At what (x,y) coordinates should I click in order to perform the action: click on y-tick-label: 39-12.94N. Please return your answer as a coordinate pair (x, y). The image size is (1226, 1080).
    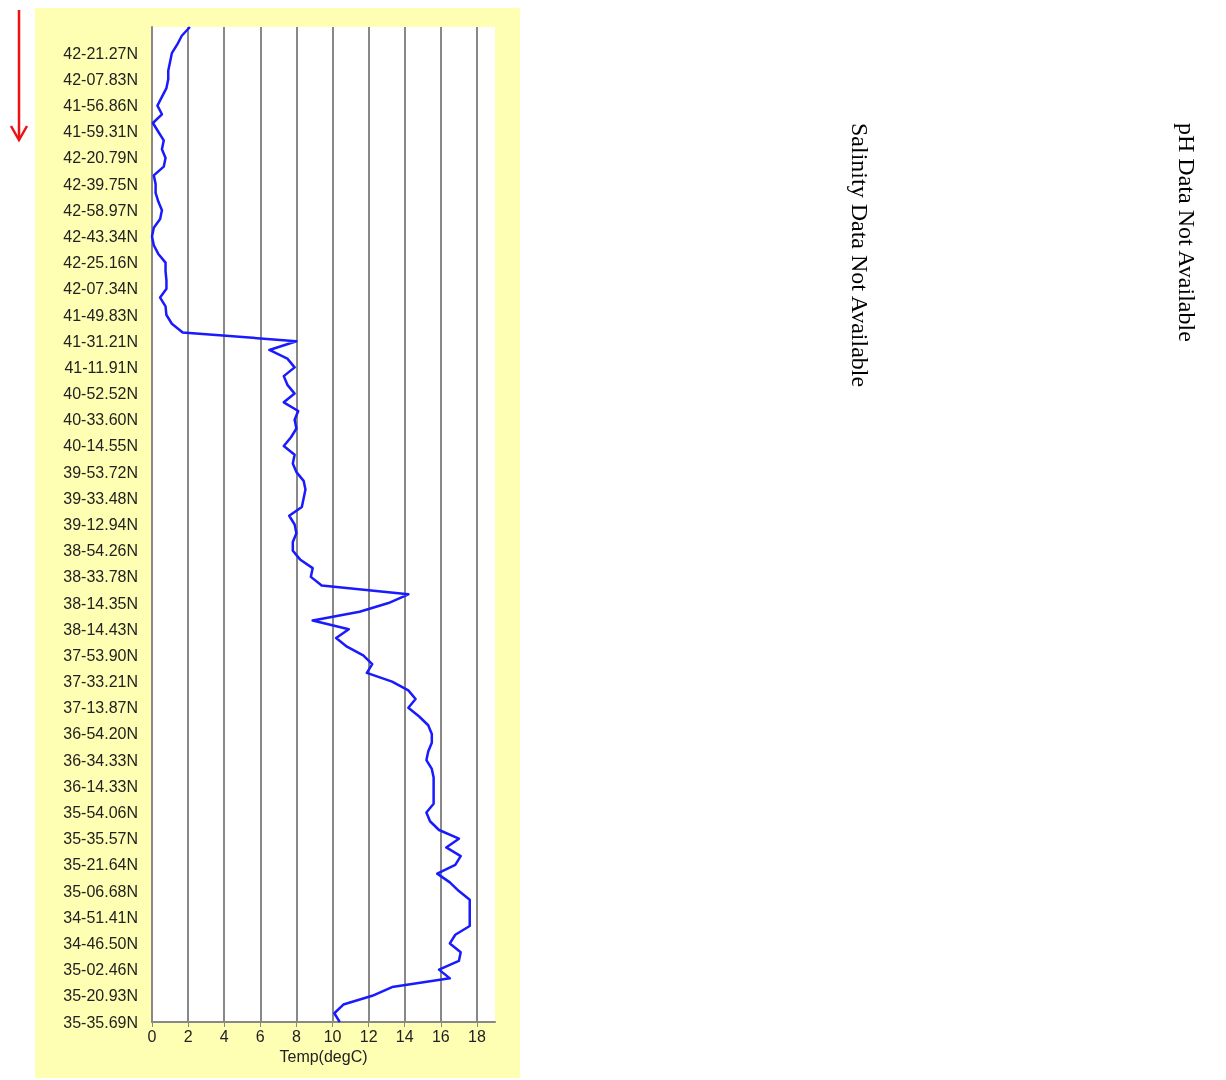
    Looking at the image, I should click on (100, 524).